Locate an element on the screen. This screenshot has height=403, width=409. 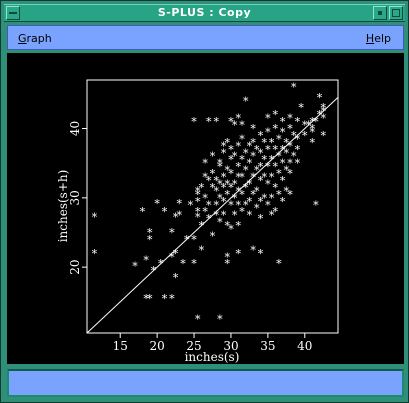
x-axis-ticks: 15 20 25 30 35 40 is located at coordinates (212, 343).